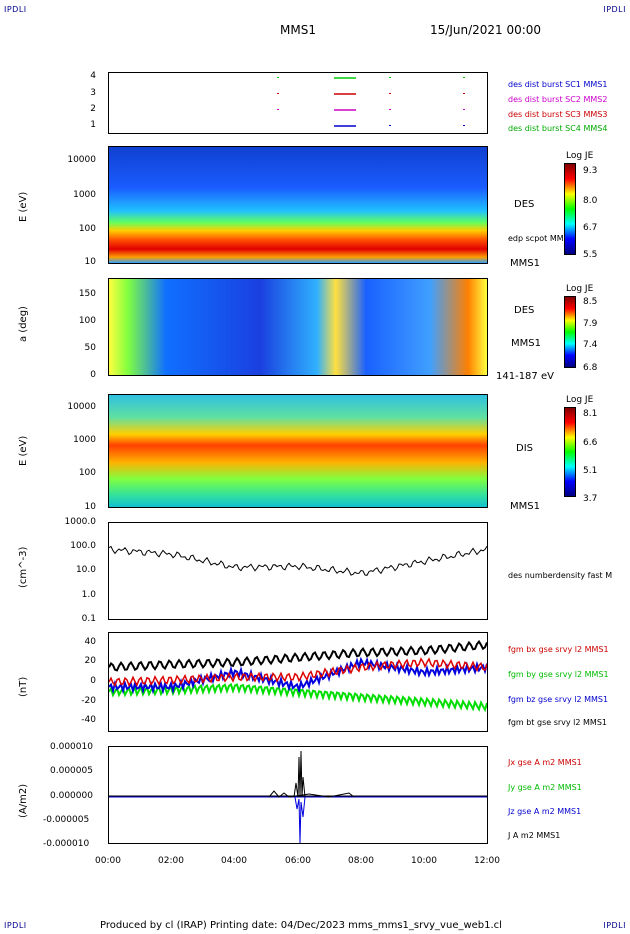 The width and height of the screenshot is (630, 934). What do you see at coordinates (590, 171) in the screenshot?
I see `cbar-tick: 9.3` at bounding box center [590, 171].